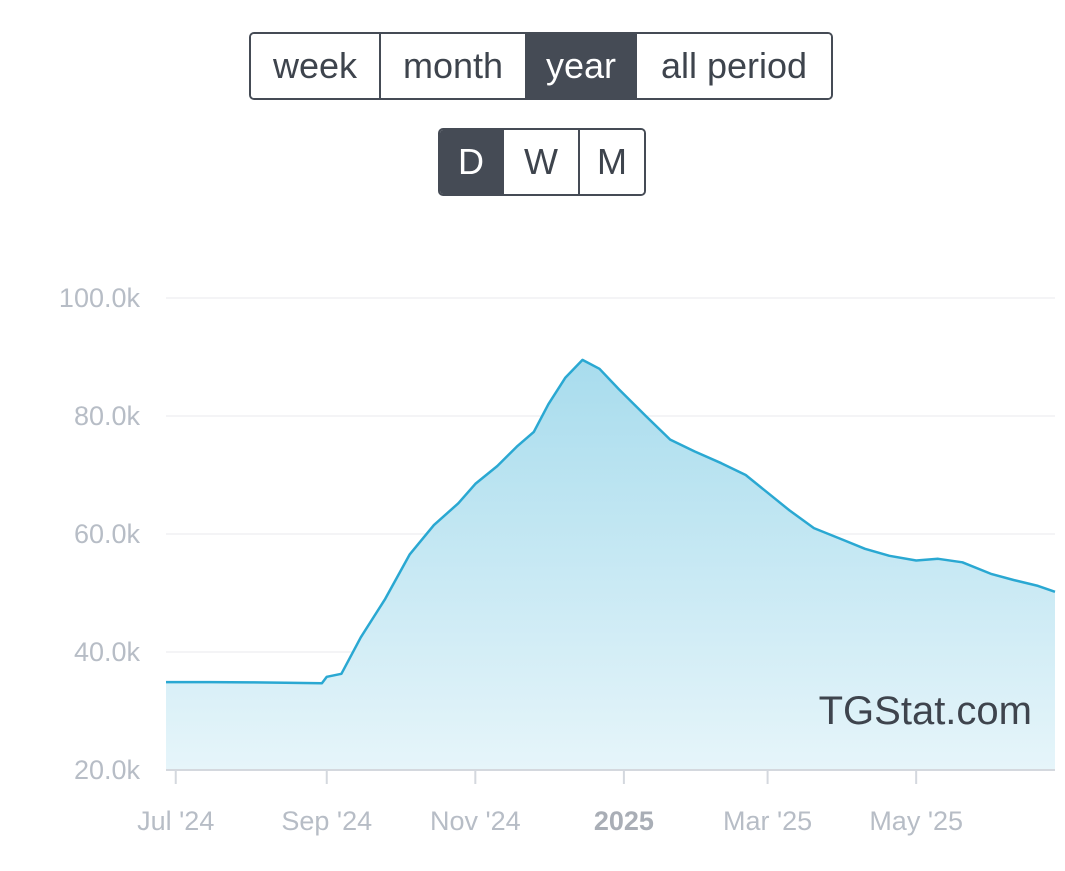 The width and height of the screenshot is (1065, 871). I want to click on y-tick-label: 60.0k, so click(107, 534).